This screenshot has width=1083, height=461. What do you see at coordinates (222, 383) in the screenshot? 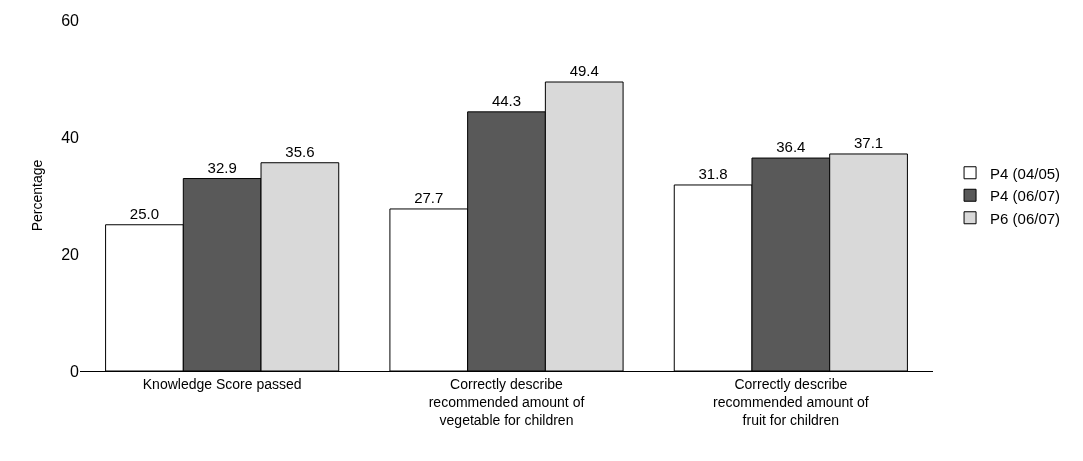
I see `x-tick-label: Knowledge Score passed` at bounding box center [222, 383].